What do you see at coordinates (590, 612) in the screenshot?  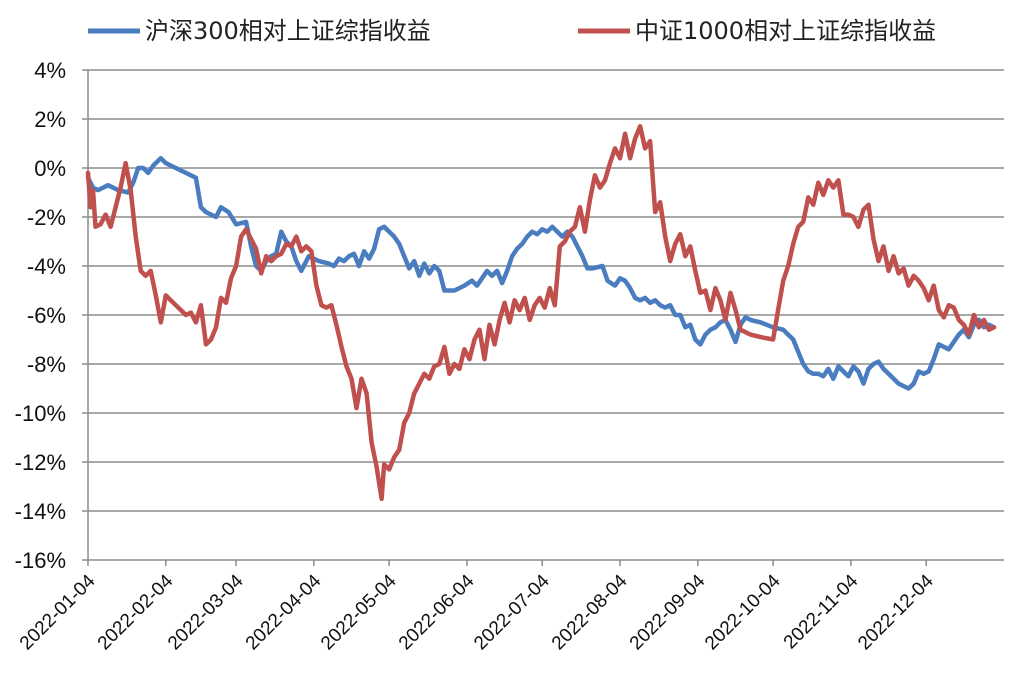 I see `x-tick-label: 2022-08-04` at bounding box center [590, 612].